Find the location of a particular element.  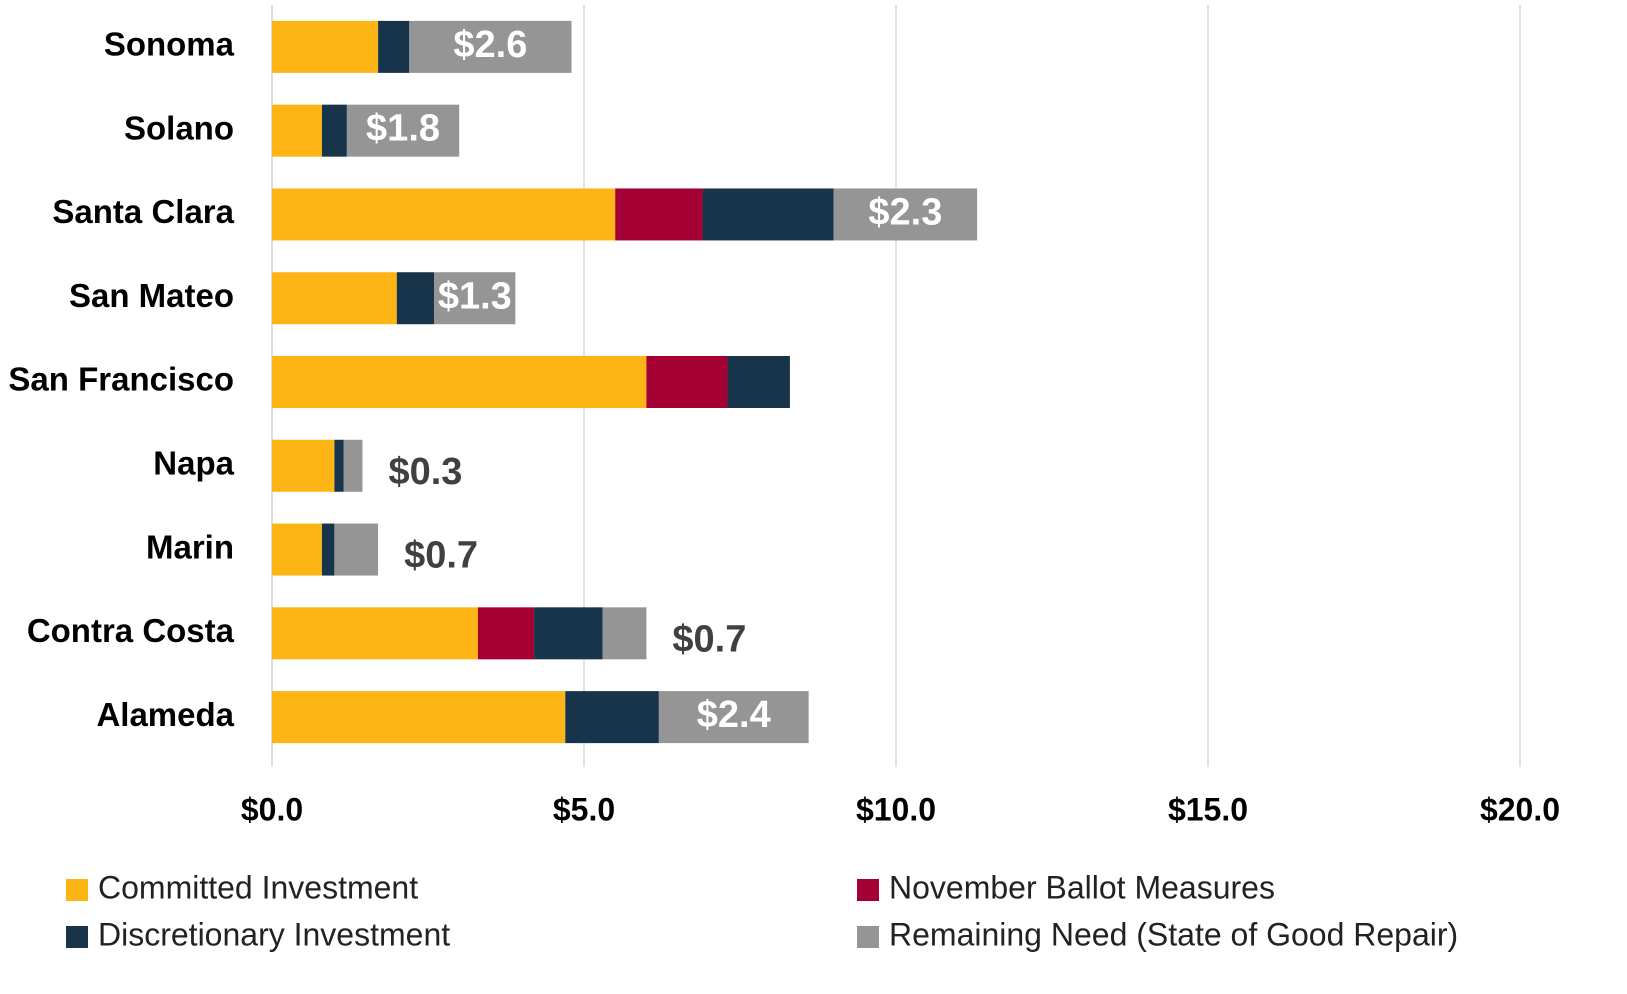

value-label: $1.3 is located at coordinates (475, 296).